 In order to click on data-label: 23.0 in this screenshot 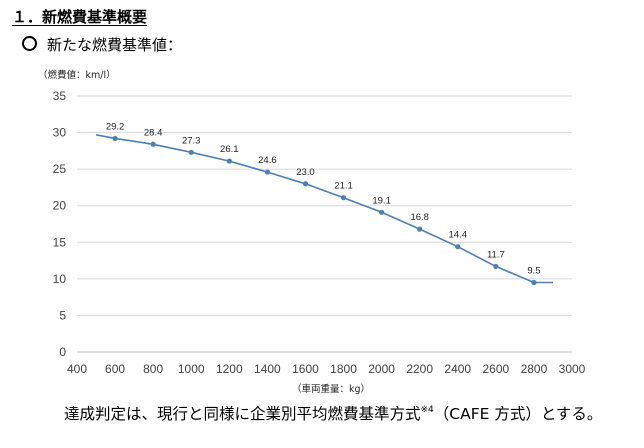, I will do `click(305, 172)`.